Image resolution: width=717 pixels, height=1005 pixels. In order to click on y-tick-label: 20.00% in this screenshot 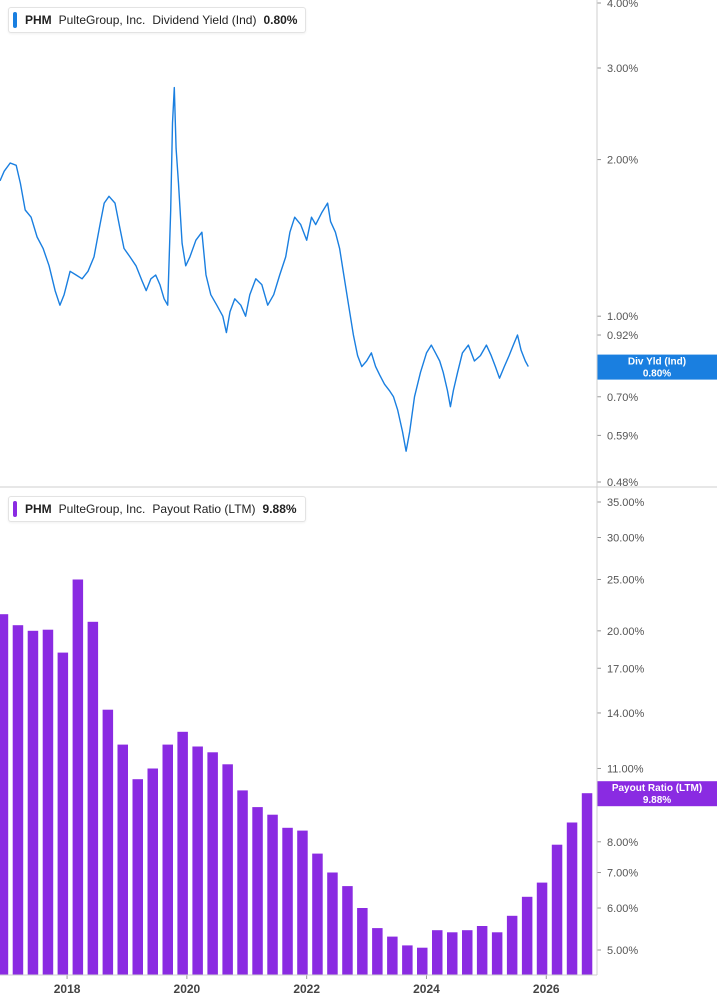, I will do `click(626, 632)`.